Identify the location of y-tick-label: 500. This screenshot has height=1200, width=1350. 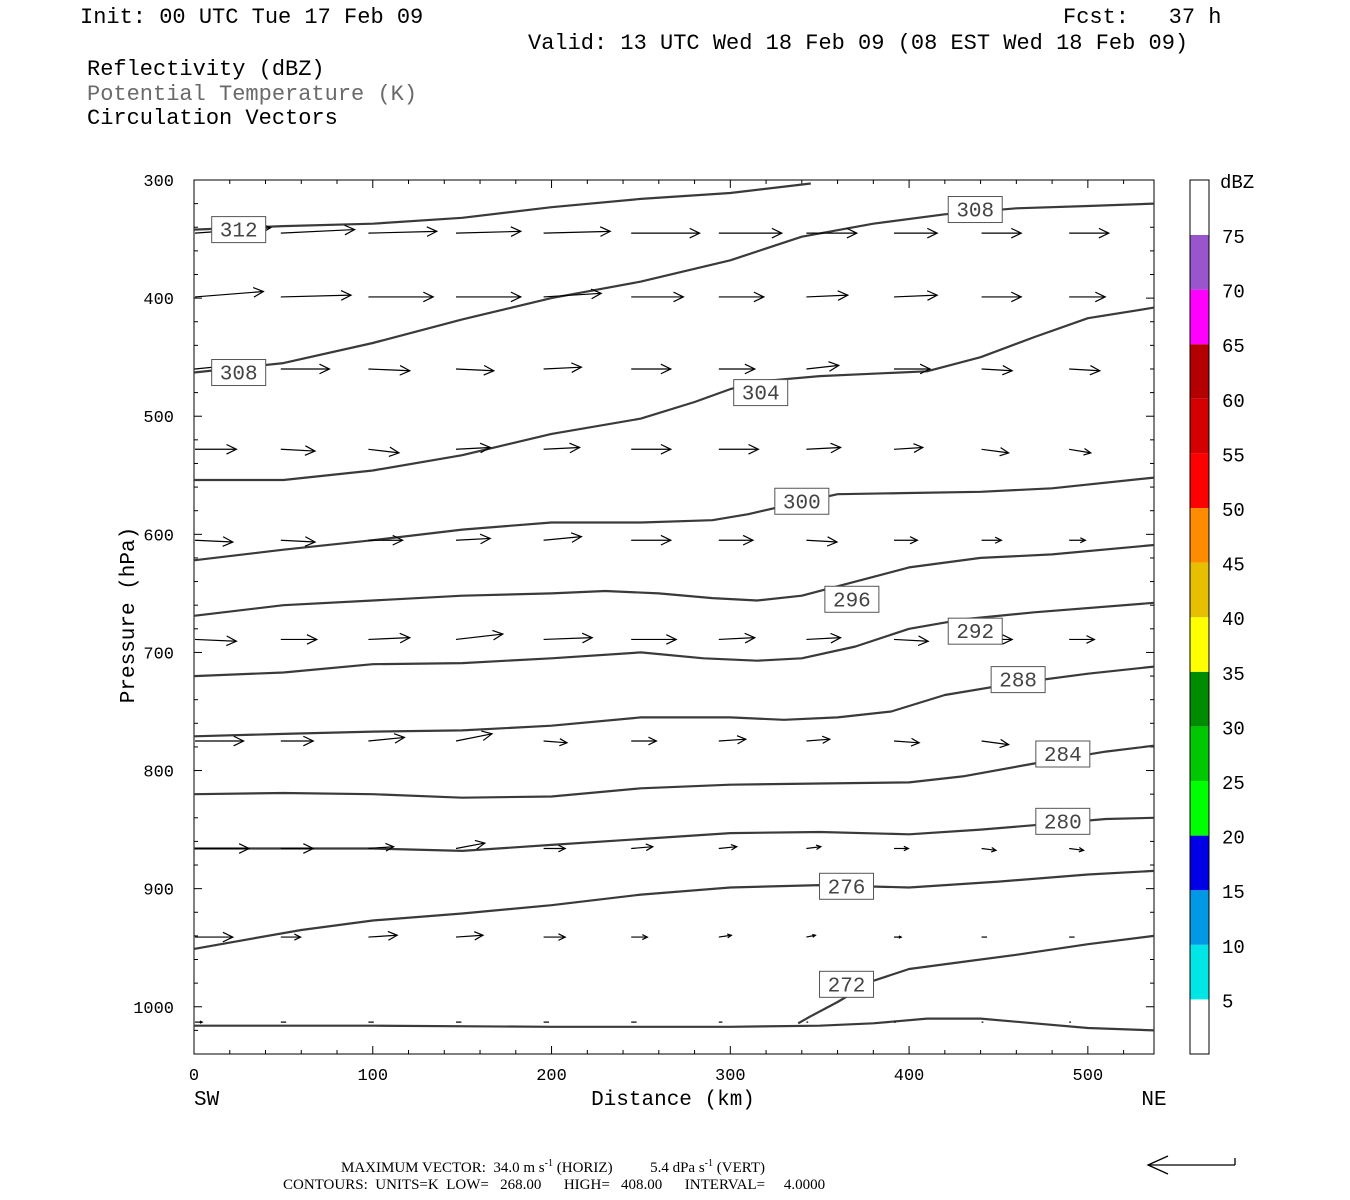
(158, 418).